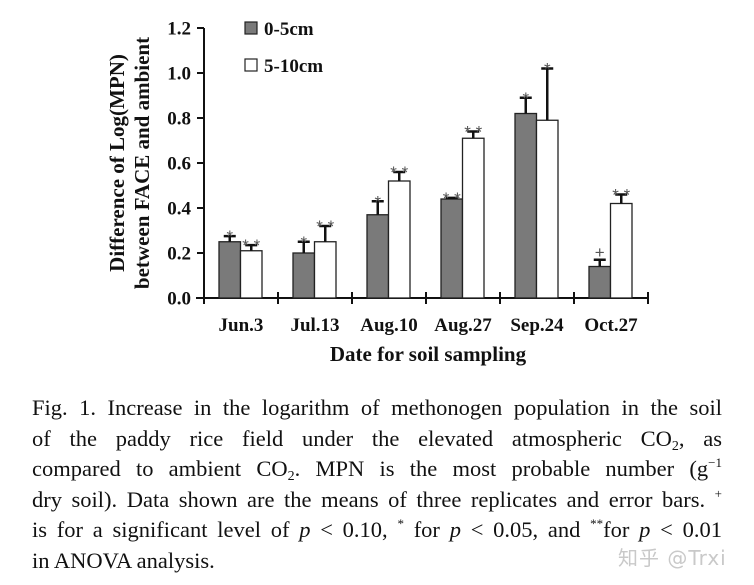 The width and height of the screenshot is (754, 585). What do you see at coordinates (429, 325) in the screenshot?
I see `x-tick-labels: Jun.3 Jul.13 Aug.10 Aug.27 Sep.24 Oct.27` at bounding box center [429, 325].